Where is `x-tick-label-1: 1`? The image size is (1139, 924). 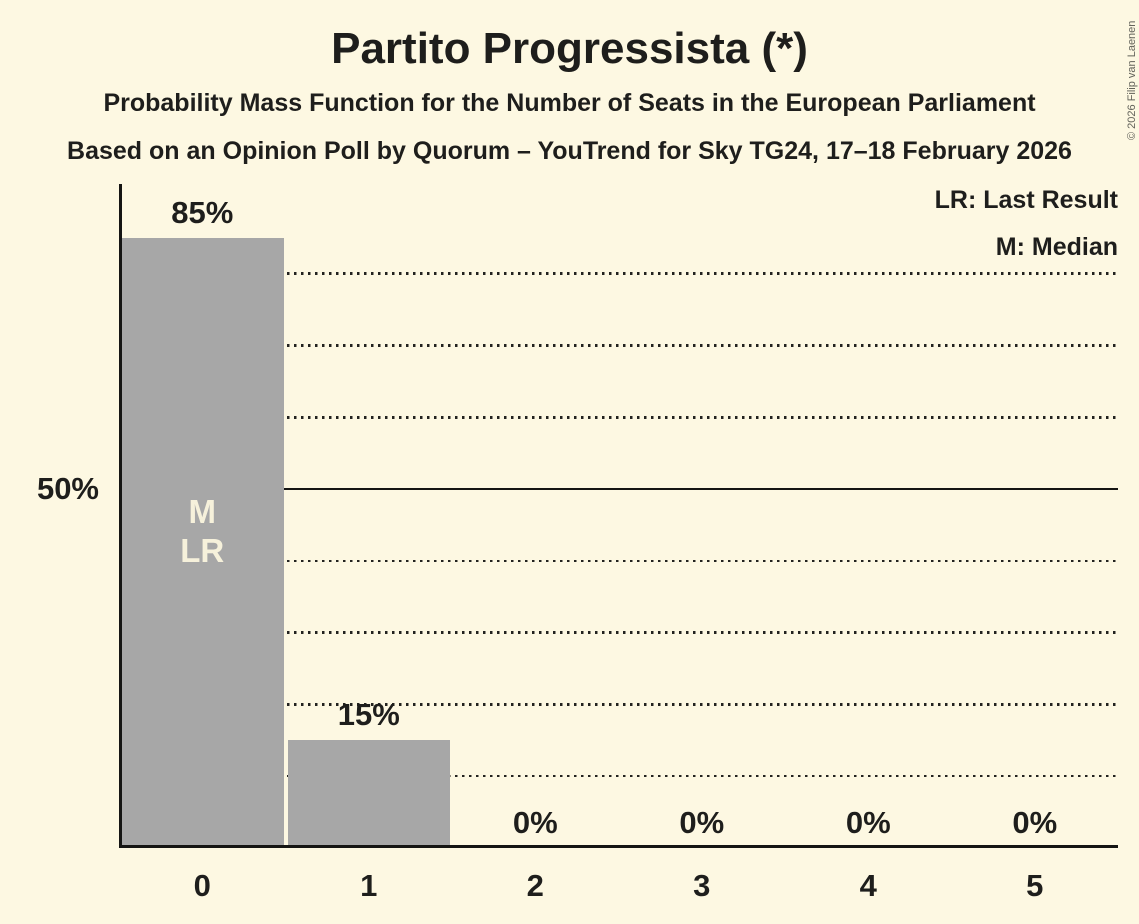
x-tick-label-1: 1 is located at coordinates (369, 885).